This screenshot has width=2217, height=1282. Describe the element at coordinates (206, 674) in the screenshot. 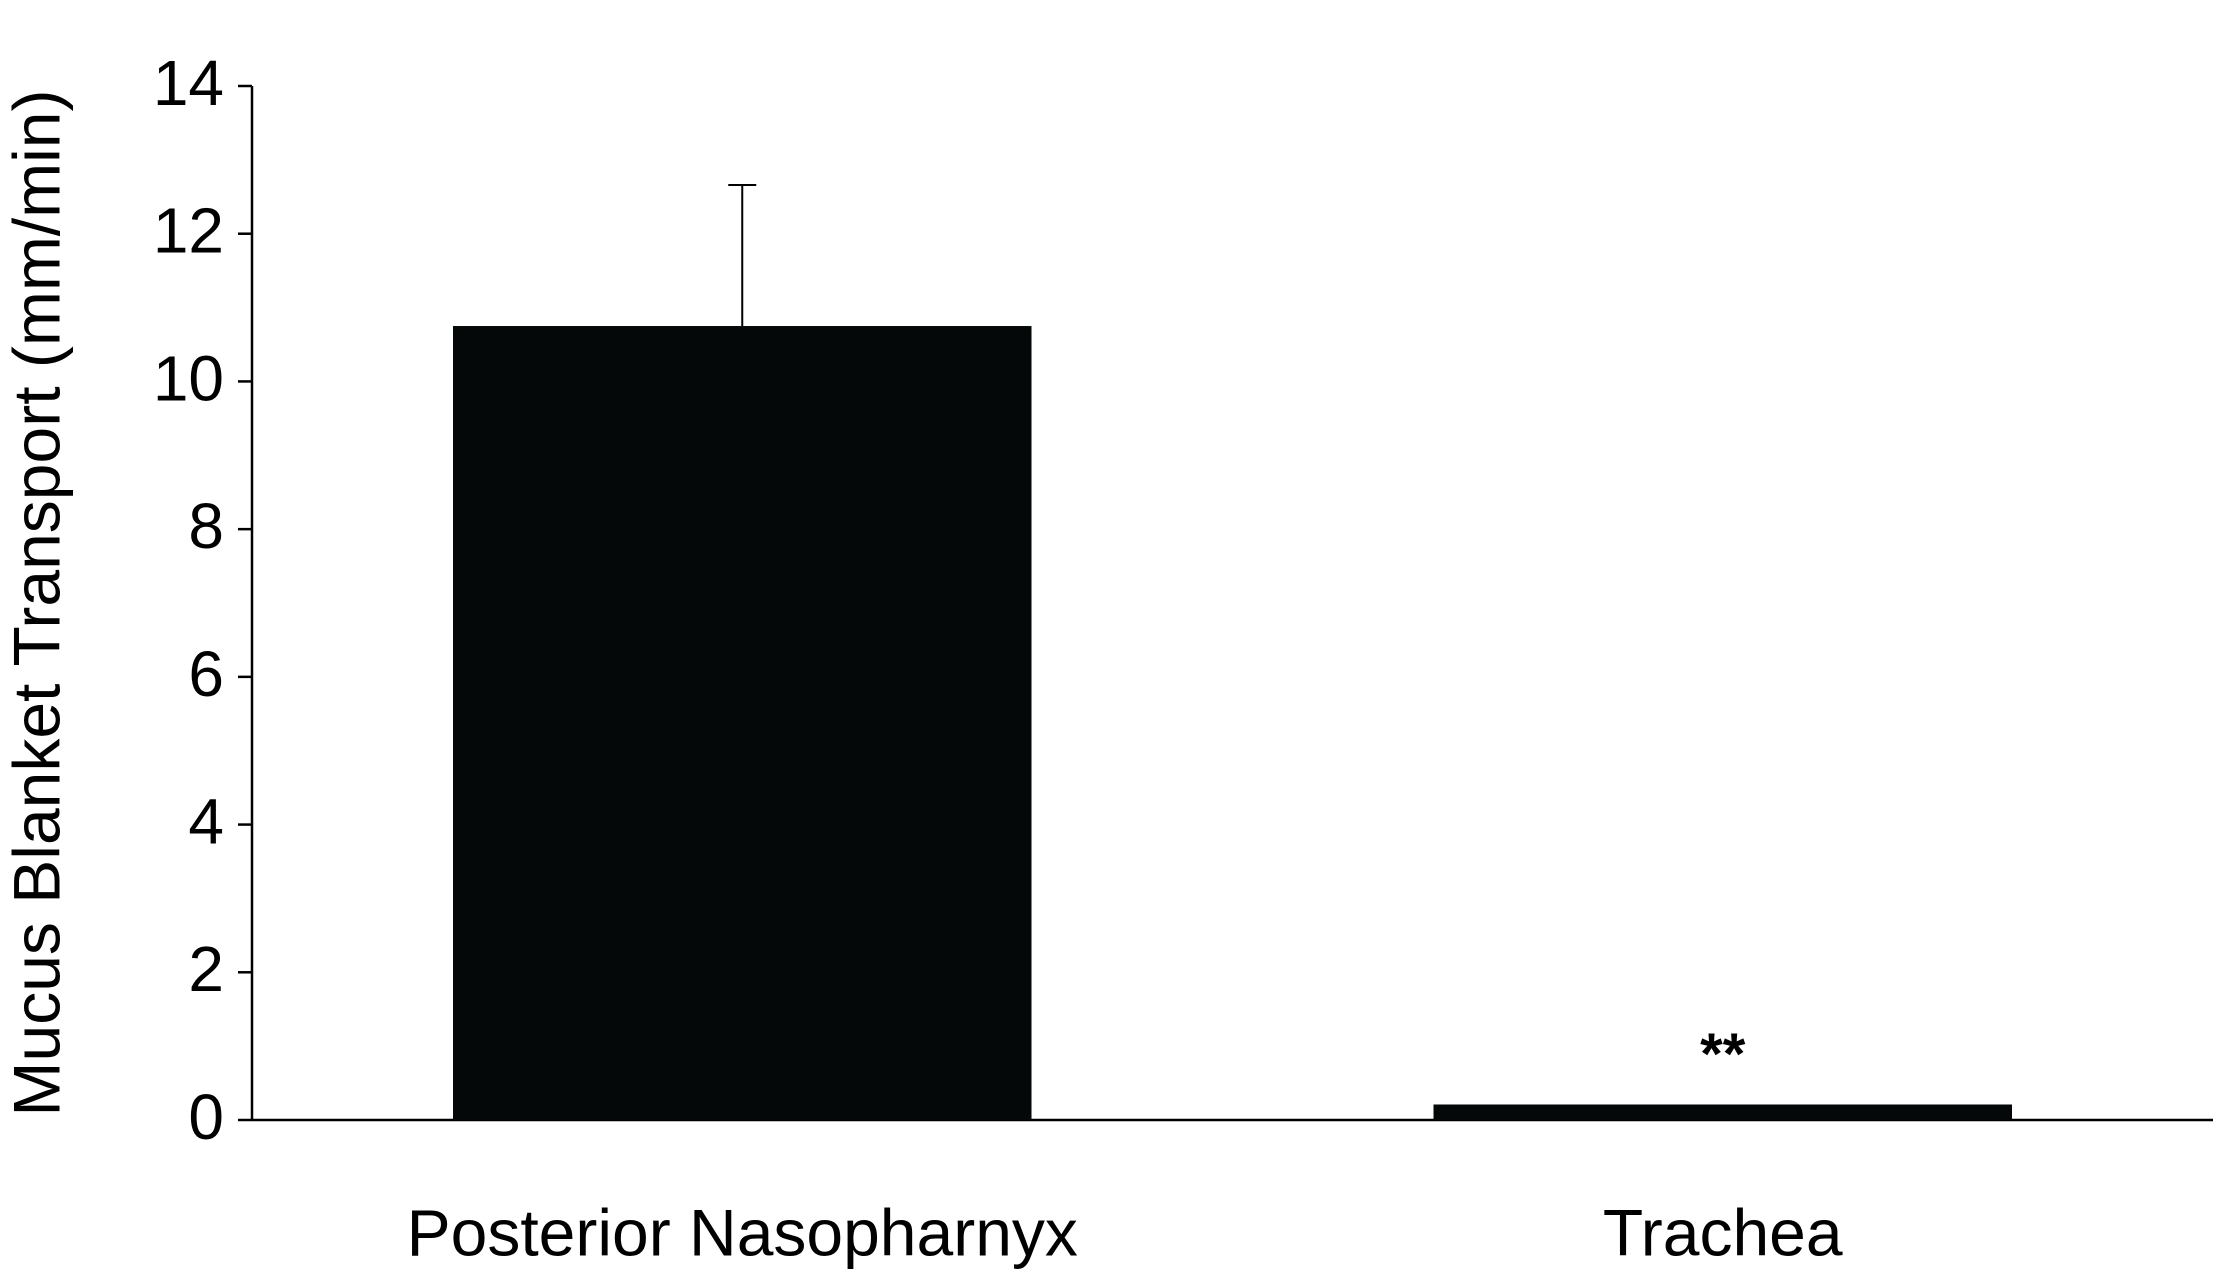

I see `y-tick-label: 6` at that location.